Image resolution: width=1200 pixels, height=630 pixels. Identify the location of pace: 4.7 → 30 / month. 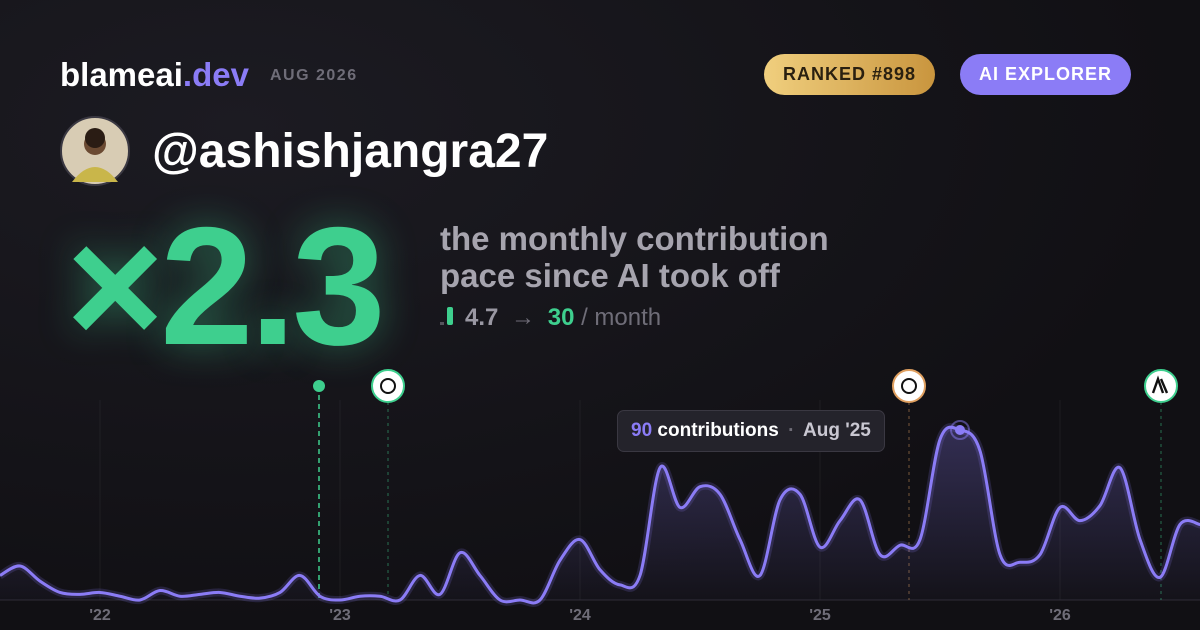
(550, 318).